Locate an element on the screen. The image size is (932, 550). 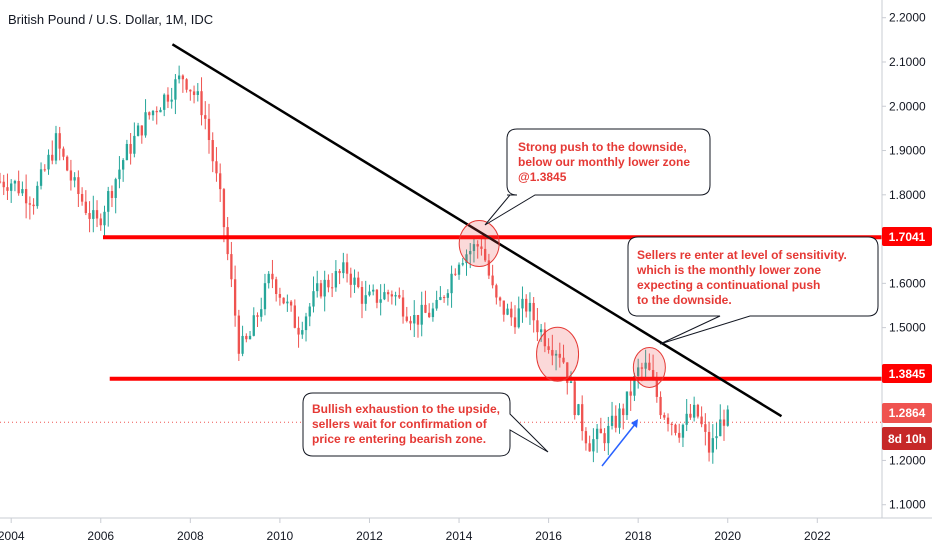
callout-sellers-line-3: expecting a continuational push is located at coordinates (728, 285).